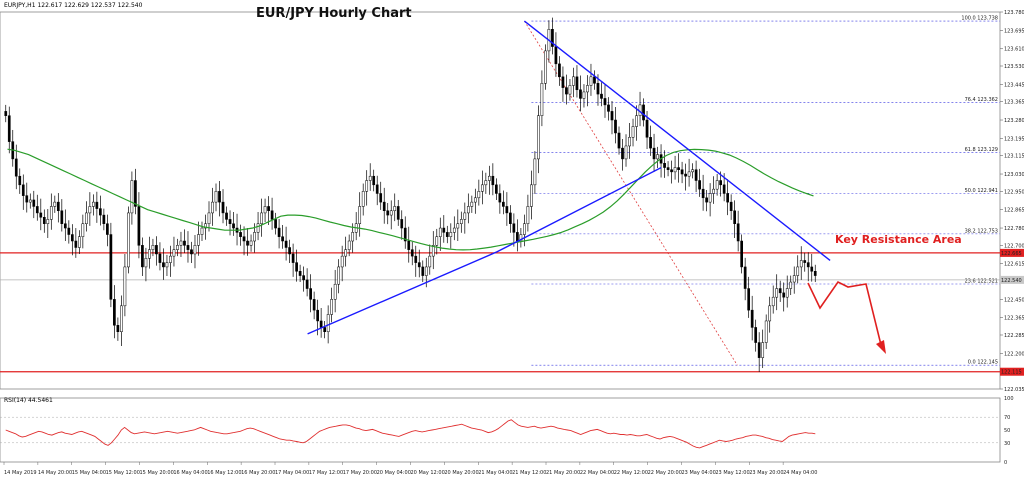 This screenshot has height=479, width=1024. I want to click on x-tick-label: 17 May 04:00, so click(292, 473).